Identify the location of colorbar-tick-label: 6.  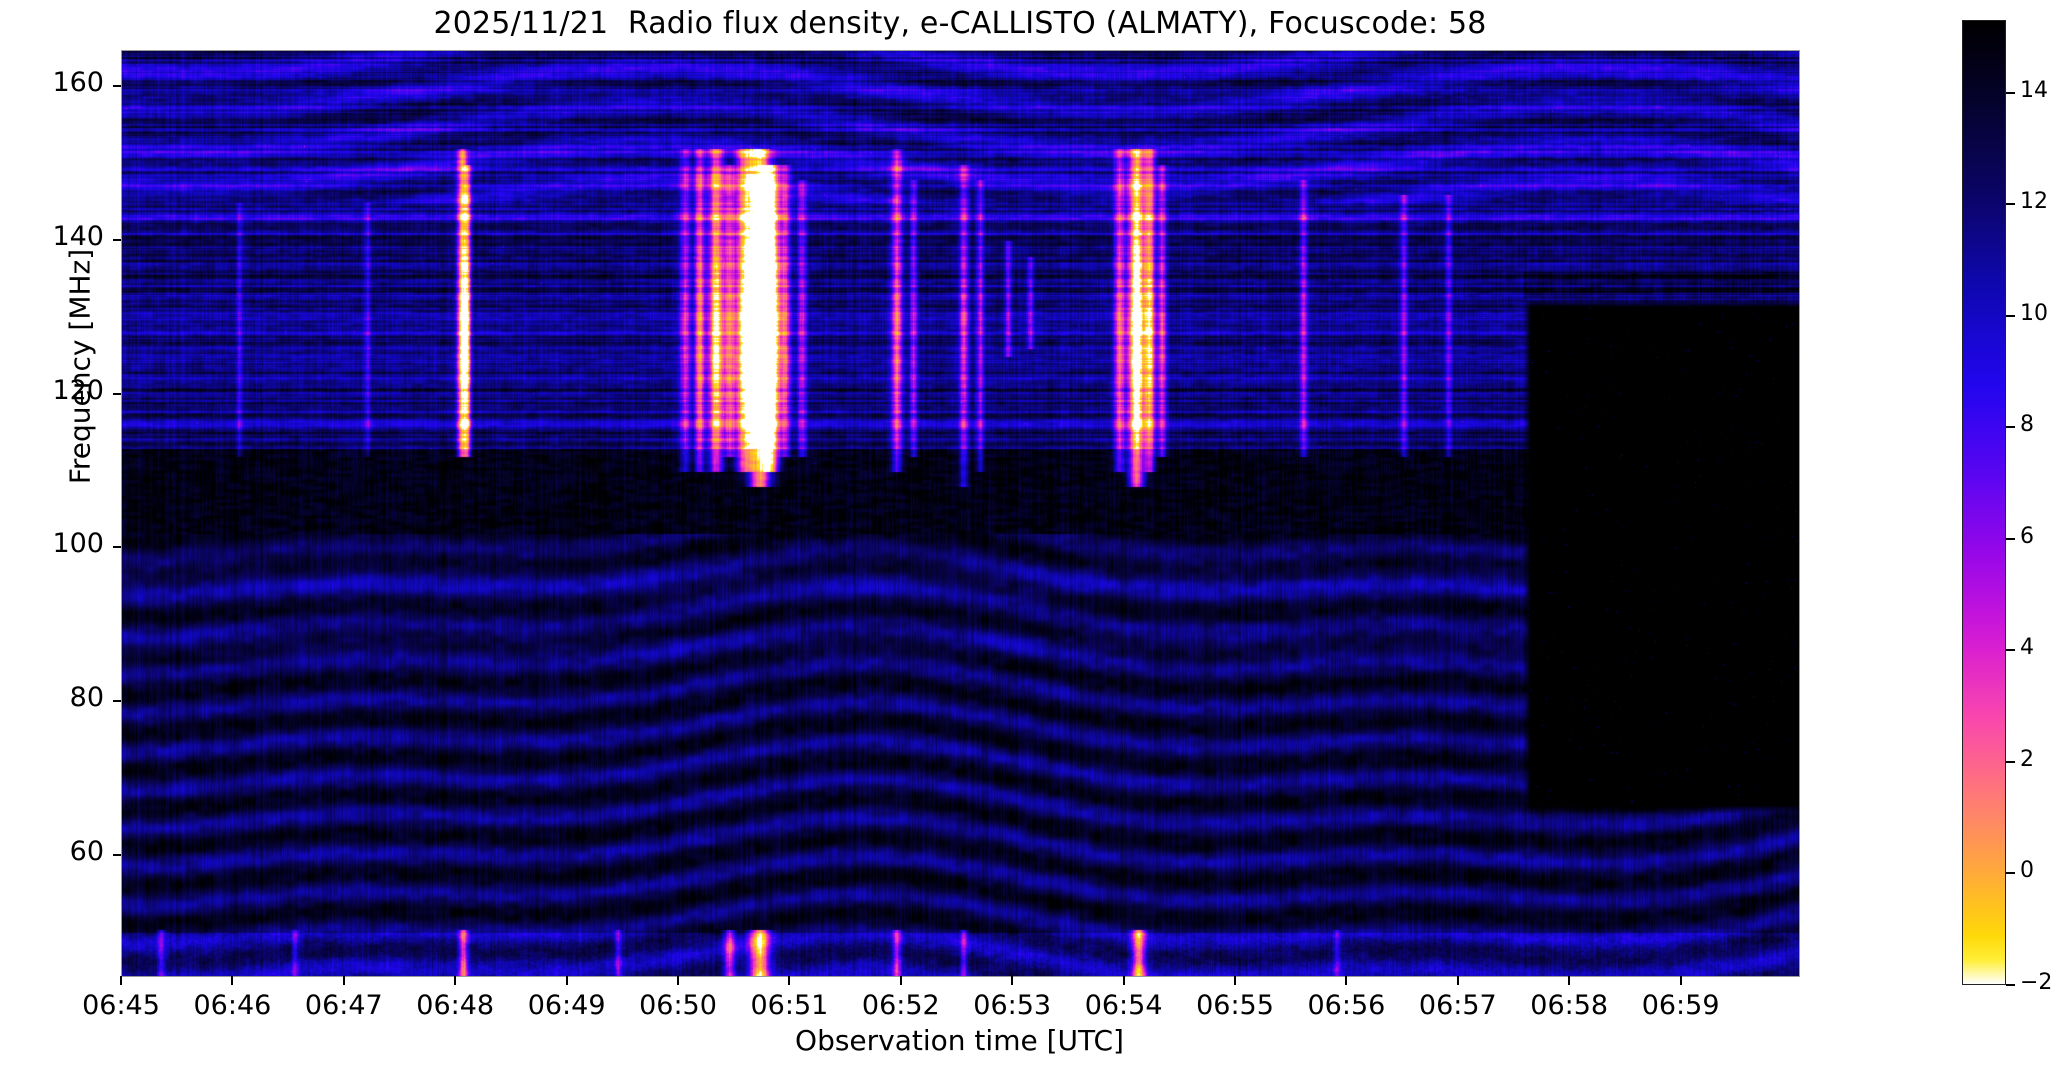
(2027, 536).